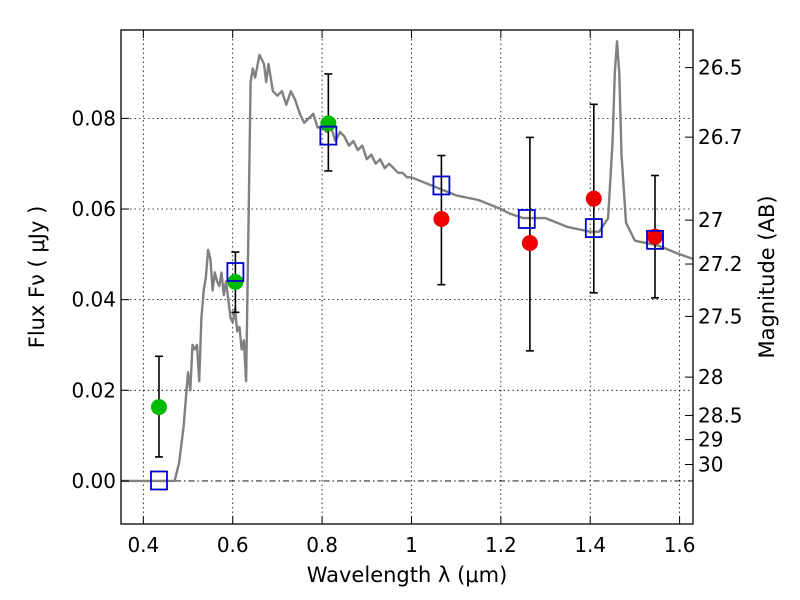  I want to click on right-axis-label: Magnitude (AB), so click(767, 276).